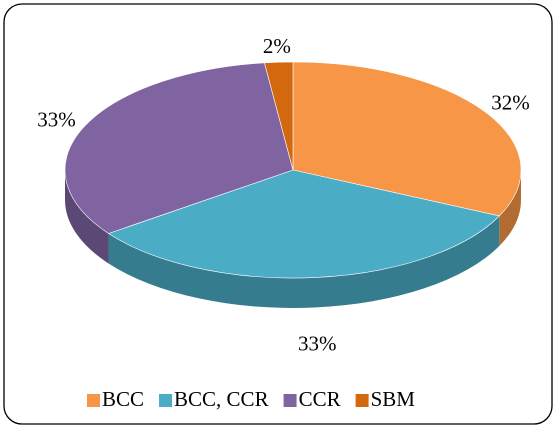 This screenshot has height=429, width=557. I want to click on data-label: 2%, so click(277, 46).